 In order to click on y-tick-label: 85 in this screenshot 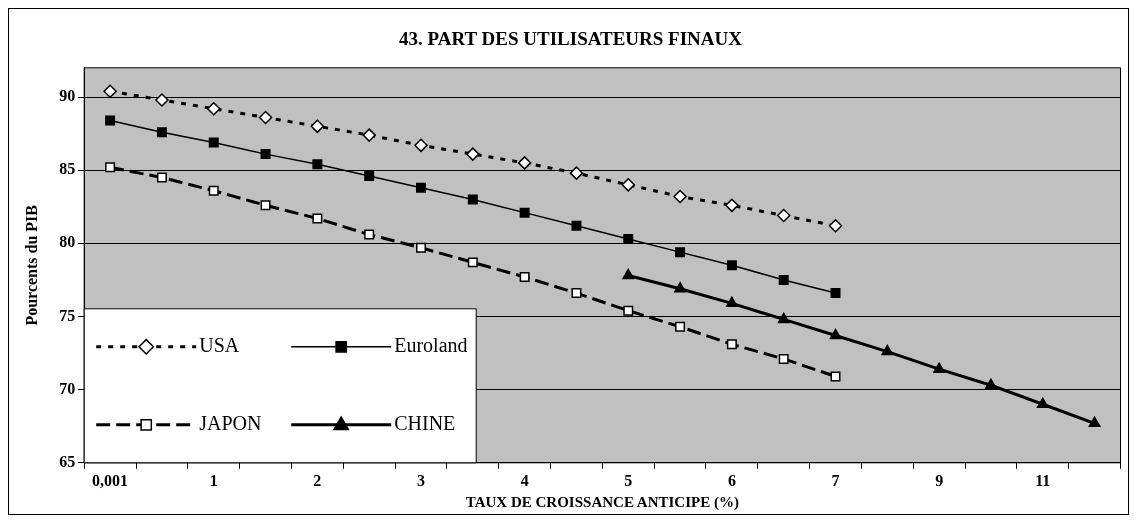, I will do `click(67, 169)`.